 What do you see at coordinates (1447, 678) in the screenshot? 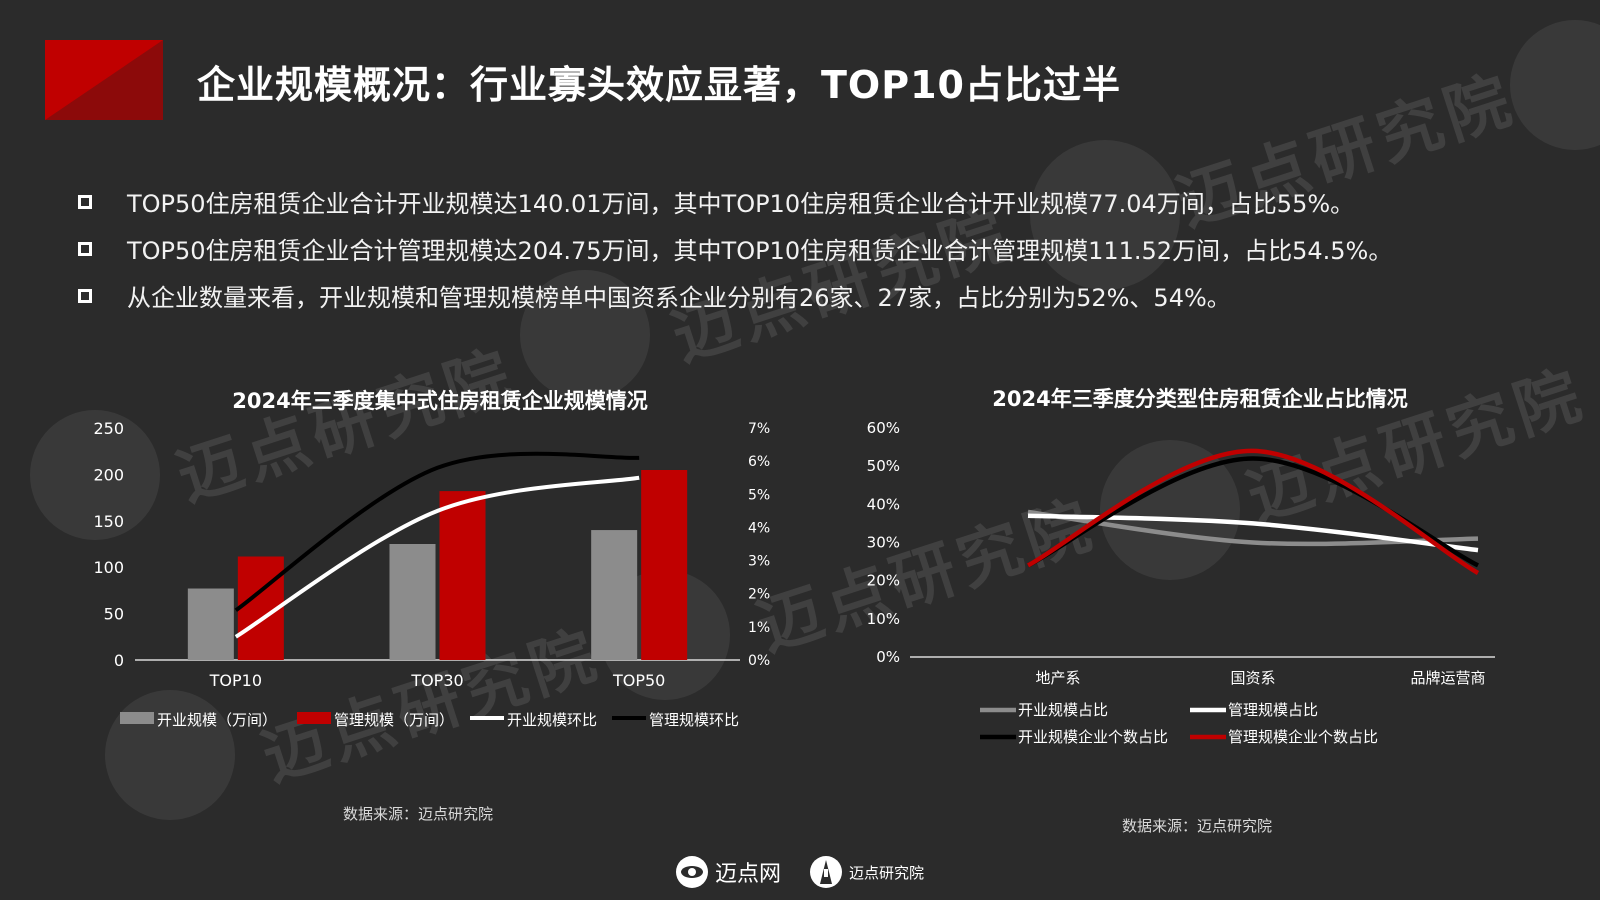
I see `x-tick-label: 品牌运营商` at bounding box center [1447, 678].